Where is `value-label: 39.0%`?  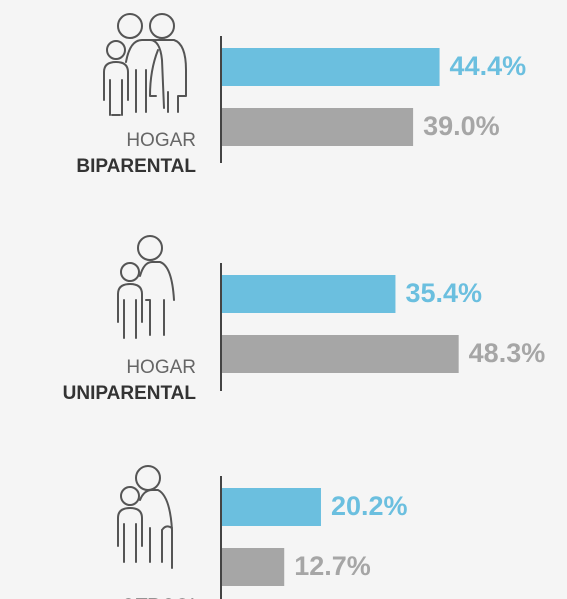
value-label: 39.0% is located at coordinates (461, 126).